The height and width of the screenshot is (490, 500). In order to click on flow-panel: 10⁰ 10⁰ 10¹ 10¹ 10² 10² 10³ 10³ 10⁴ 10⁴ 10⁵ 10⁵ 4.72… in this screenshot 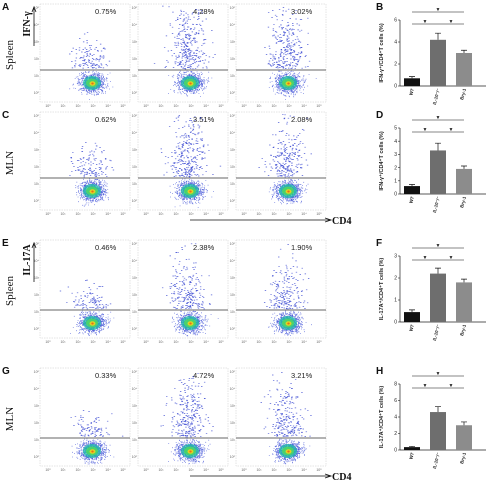, I will do `click(180, 419)`.